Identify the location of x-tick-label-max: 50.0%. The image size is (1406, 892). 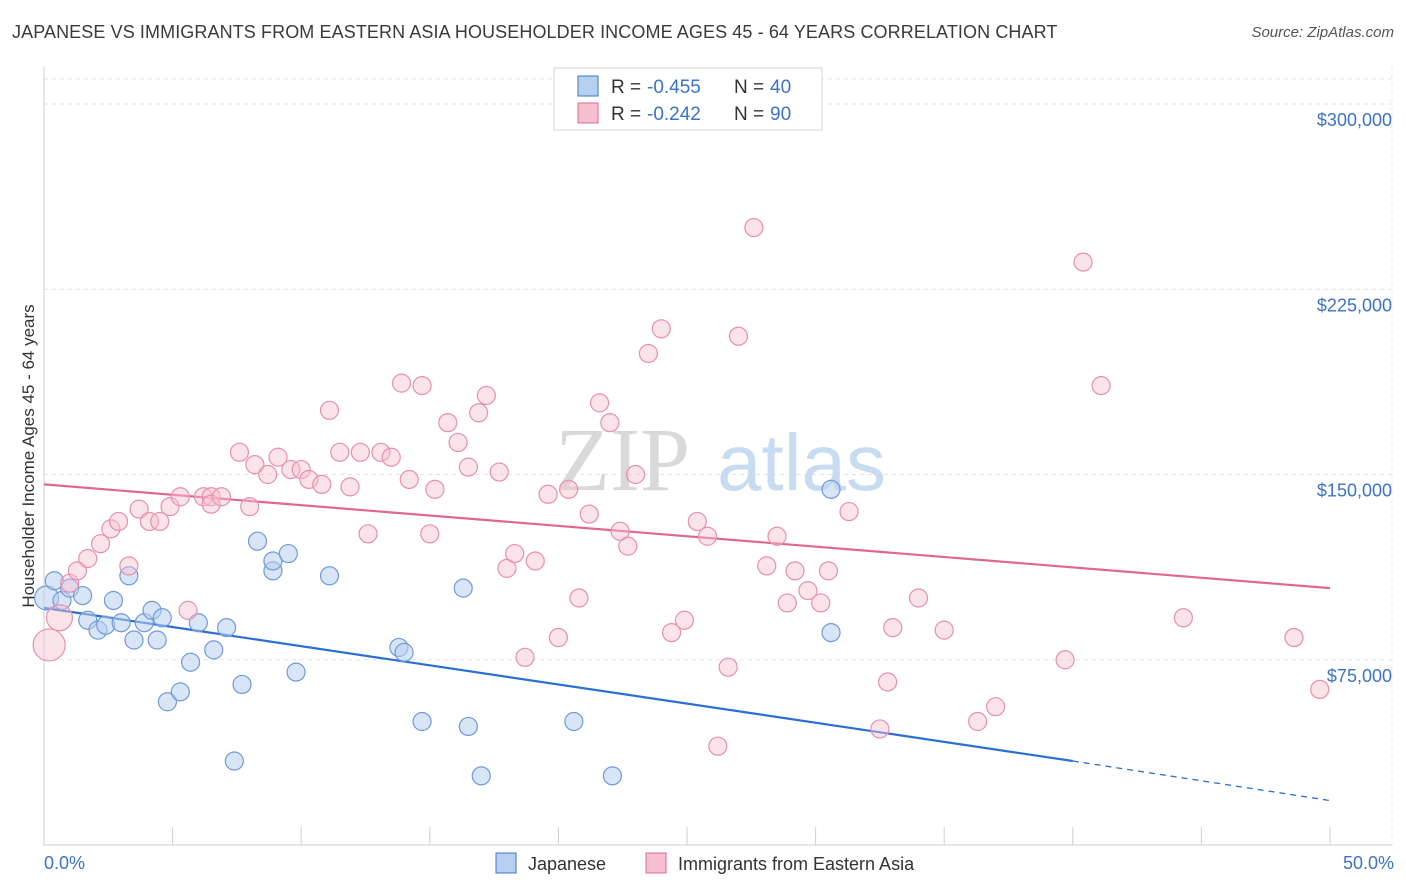
(1368, 863).